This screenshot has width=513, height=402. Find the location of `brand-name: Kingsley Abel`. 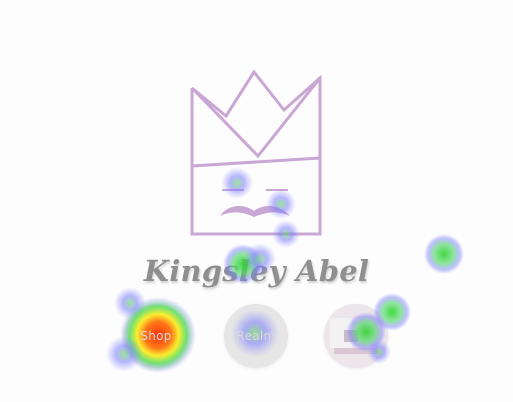

brand-name: Kingsley Abel is located at coordinates (256, 271).